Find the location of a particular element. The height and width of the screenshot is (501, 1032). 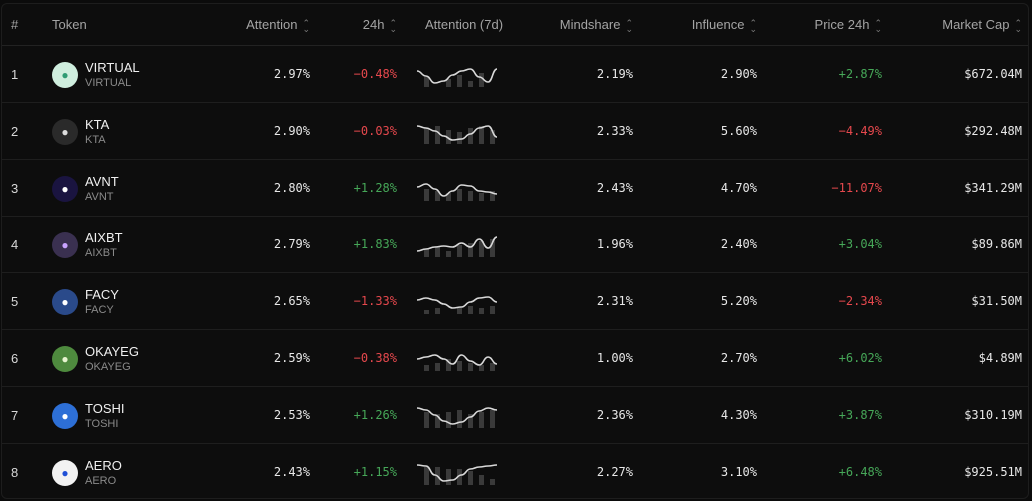

attention-value: 2.79% is located at coordinates (291, 244).